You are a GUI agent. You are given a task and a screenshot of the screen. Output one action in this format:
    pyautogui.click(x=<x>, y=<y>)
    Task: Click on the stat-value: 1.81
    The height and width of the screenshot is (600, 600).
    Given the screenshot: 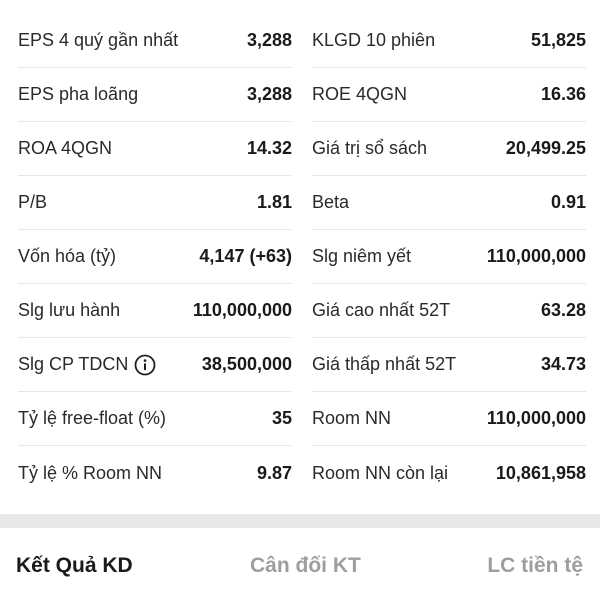 What is the action you would take?
    pyautogui.click(x=274, y=202)
    